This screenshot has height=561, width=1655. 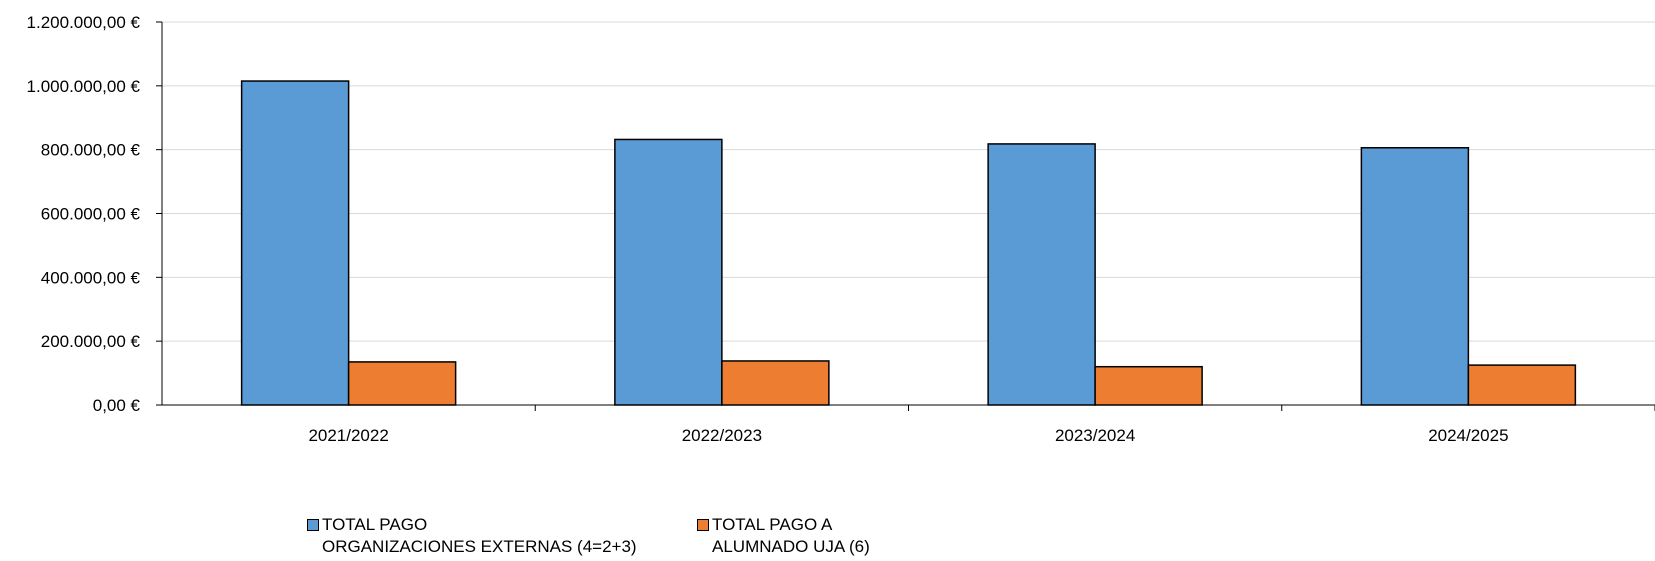 I want to click on x-tick-label: 2024/2025, so click(x=1468, y=435).